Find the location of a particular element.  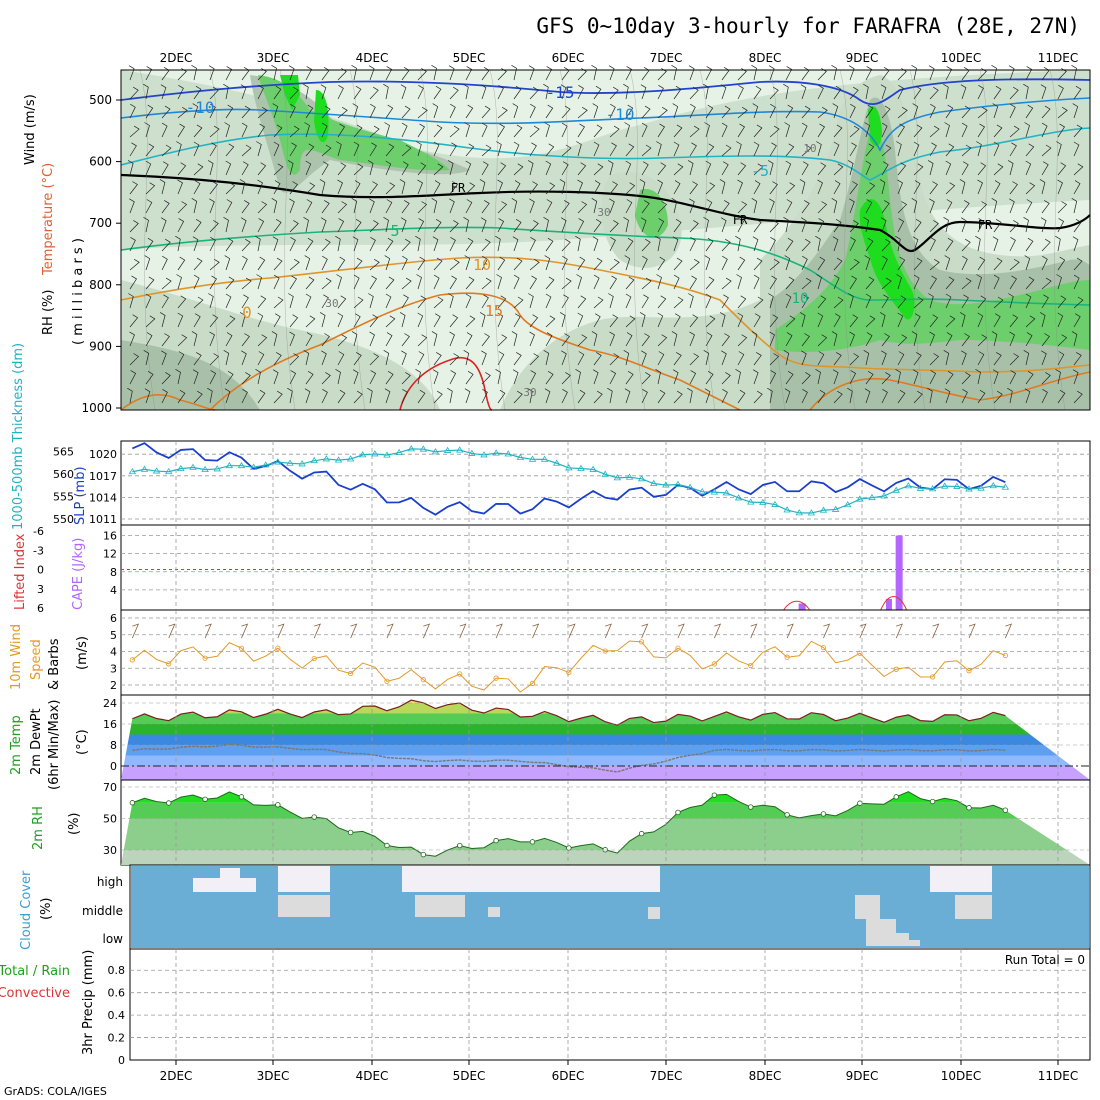

pressure-axis: 500 600 700 800 900 1000 is located at coordinates (101, 254).